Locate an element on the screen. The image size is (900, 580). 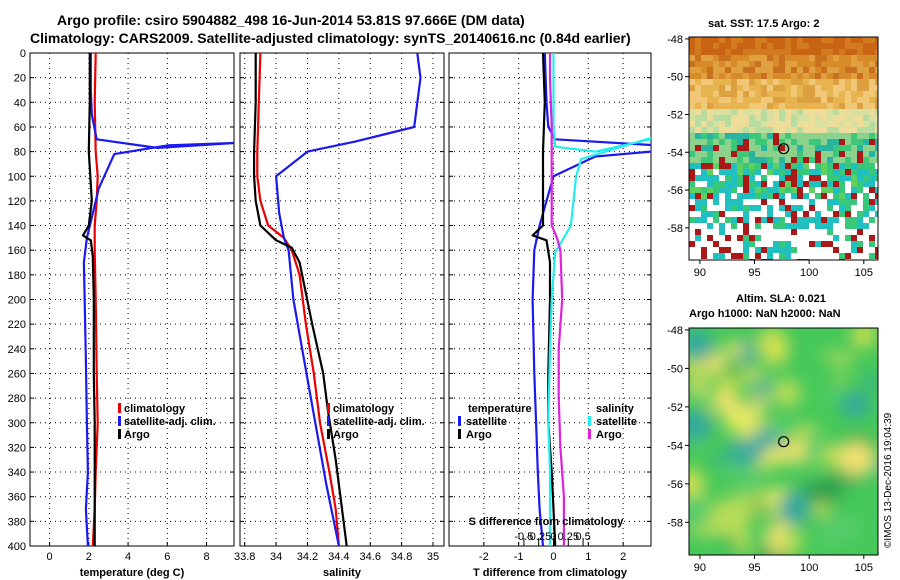
x-tick-label: 1 is located at coordinates (588, 557).